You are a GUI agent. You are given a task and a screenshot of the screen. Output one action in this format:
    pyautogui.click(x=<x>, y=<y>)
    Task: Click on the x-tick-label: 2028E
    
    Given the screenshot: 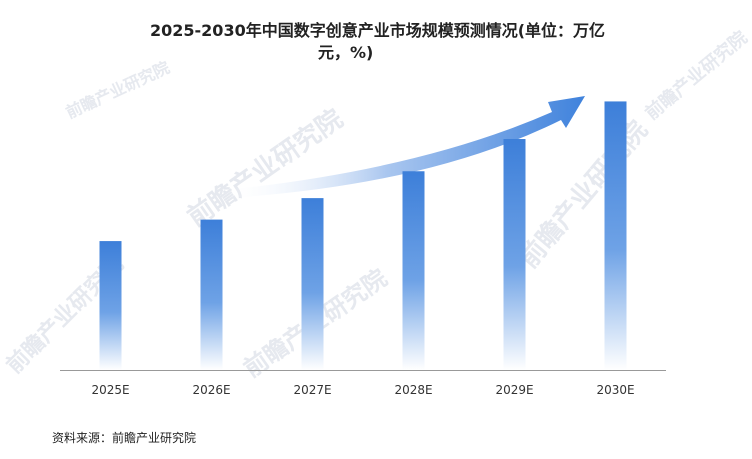 What is the action you would take?
    pyautogui.click(x=413, y=390)
    